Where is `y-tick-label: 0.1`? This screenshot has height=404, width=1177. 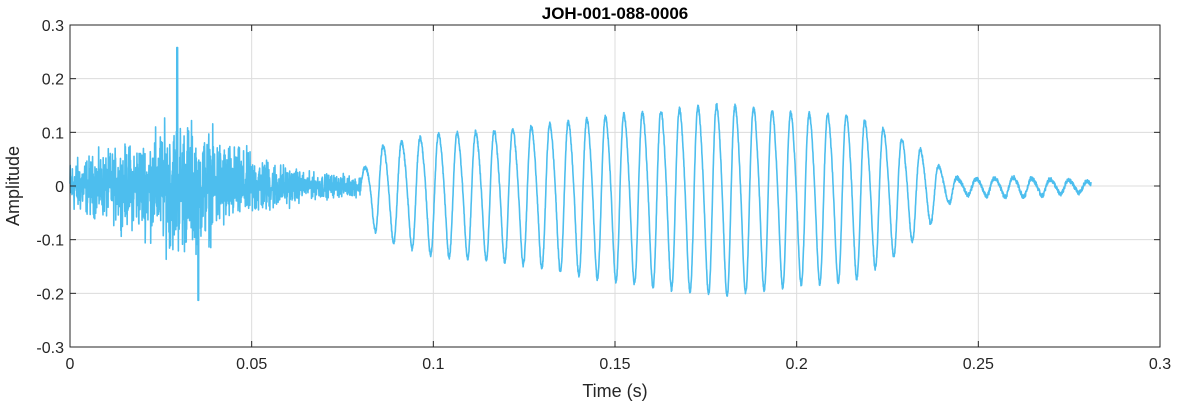 y-tick-label: 0.1 is located at coordinates (53, 133).